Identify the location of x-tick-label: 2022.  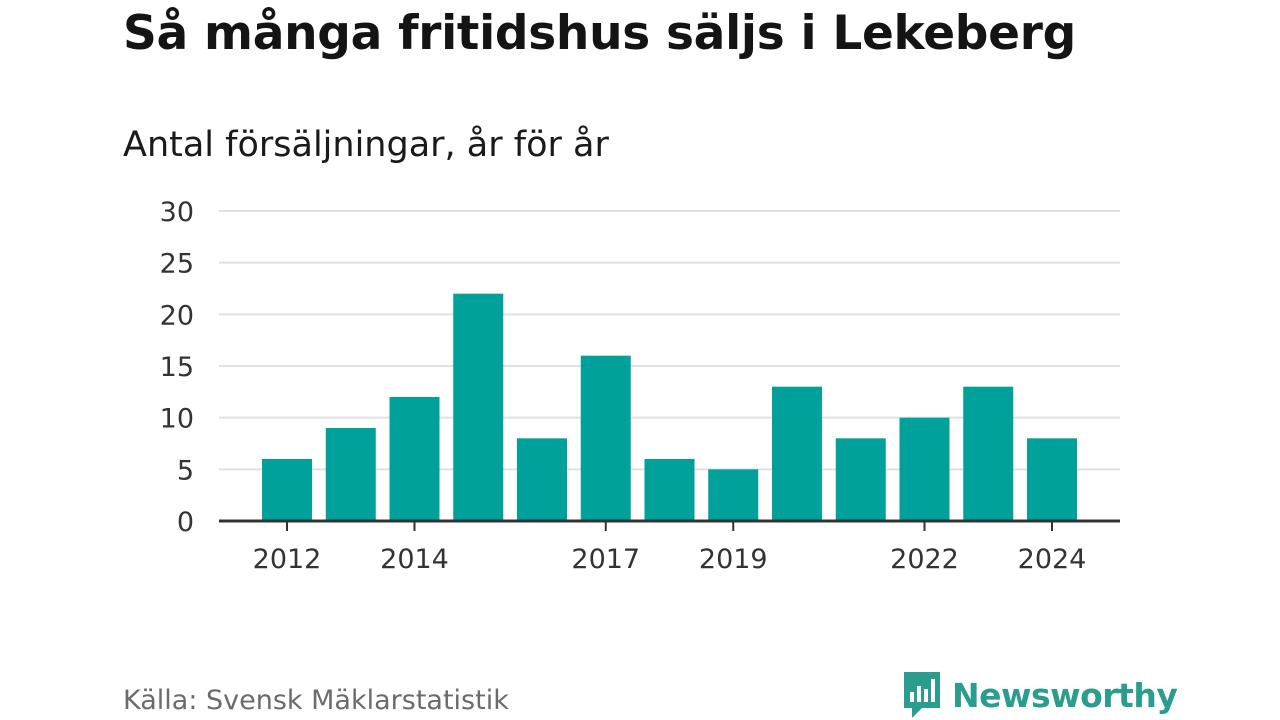
(924, 559).